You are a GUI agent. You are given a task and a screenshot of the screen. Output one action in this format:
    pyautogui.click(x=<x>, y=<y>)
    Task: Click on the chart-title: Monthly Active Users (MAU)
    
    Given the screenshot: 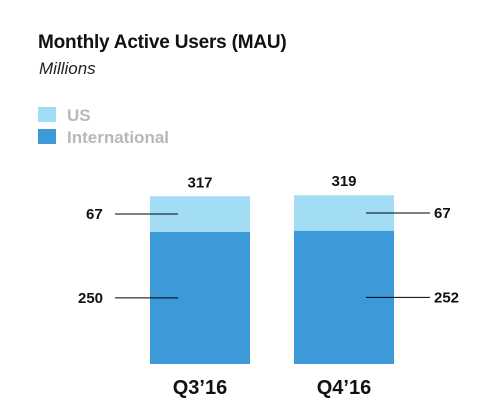 What is the action you would take?
    pyautogui.click(x=162, y=42)
    